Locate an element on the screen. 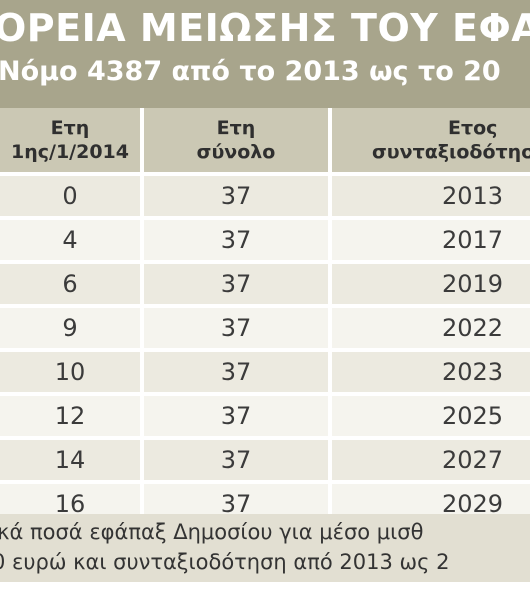 The height and width of the screenshot is (595, 530). table-cell-years-since-2014: 10 is located at coordinates (72, 372).